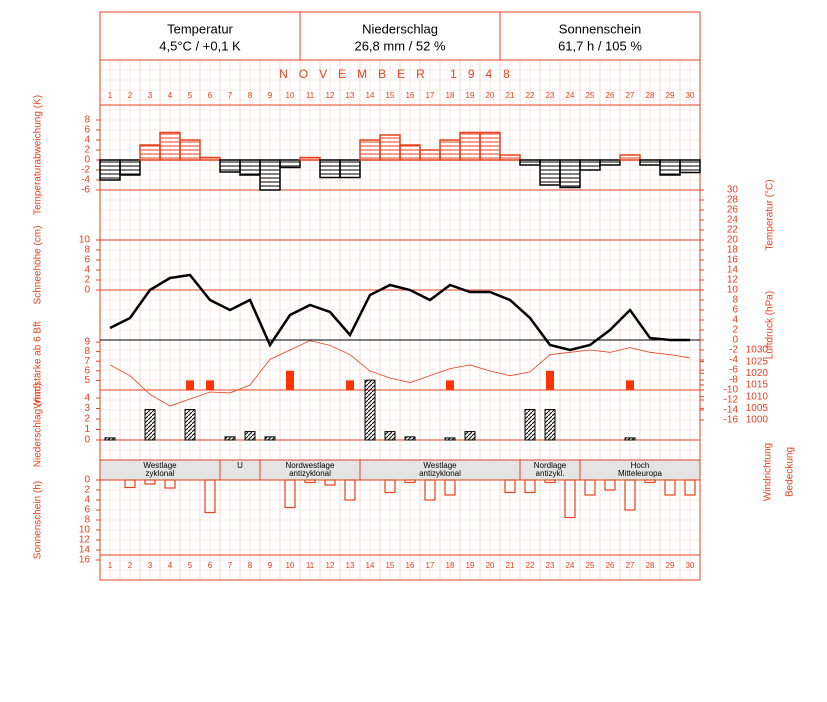 The height and width of the screenshot is (702, 827). What do you see at coordinates (757, 396) in the screenshot?
I see `y-tick-label: 1010` at bounding box center [757, 396].